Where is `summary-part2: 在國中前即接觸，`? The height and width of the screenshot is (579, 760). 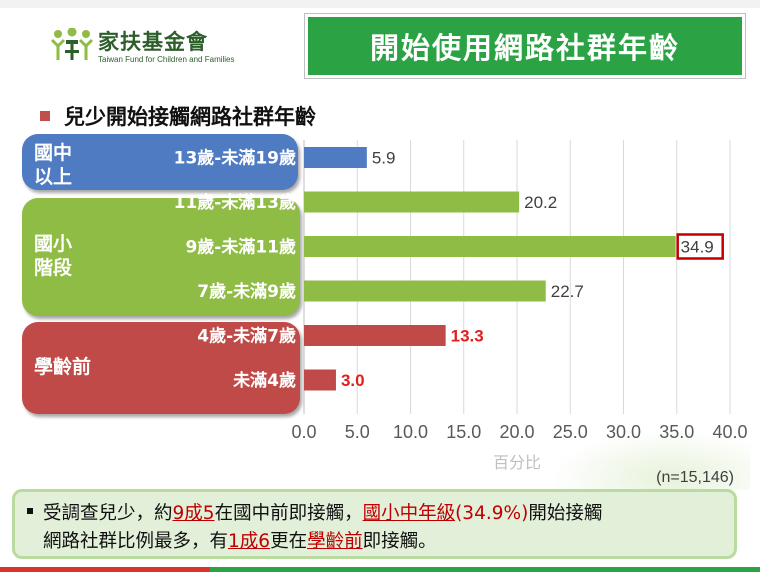 summary-part2: 在國中前即接觸， is located at coordinates (288, 513).